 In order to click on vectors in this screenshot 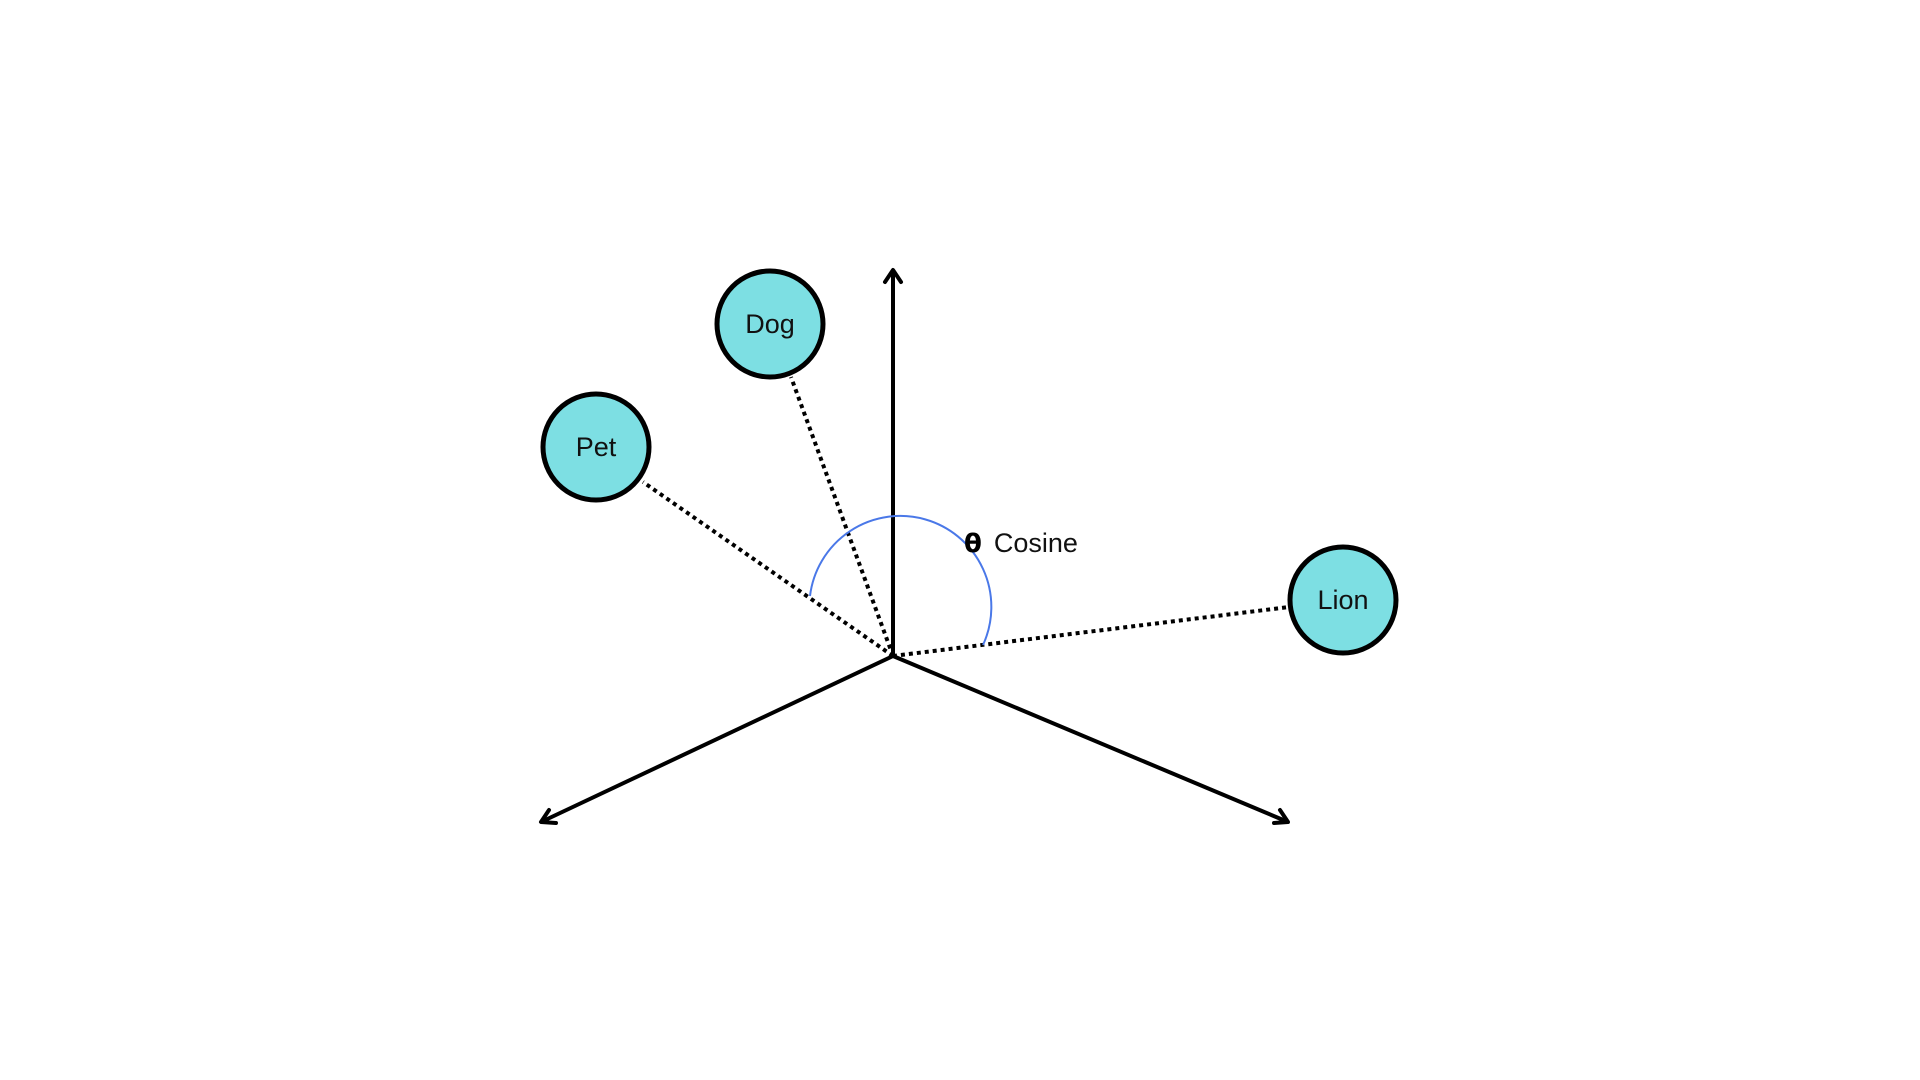, I will do `click(965, 517)`.